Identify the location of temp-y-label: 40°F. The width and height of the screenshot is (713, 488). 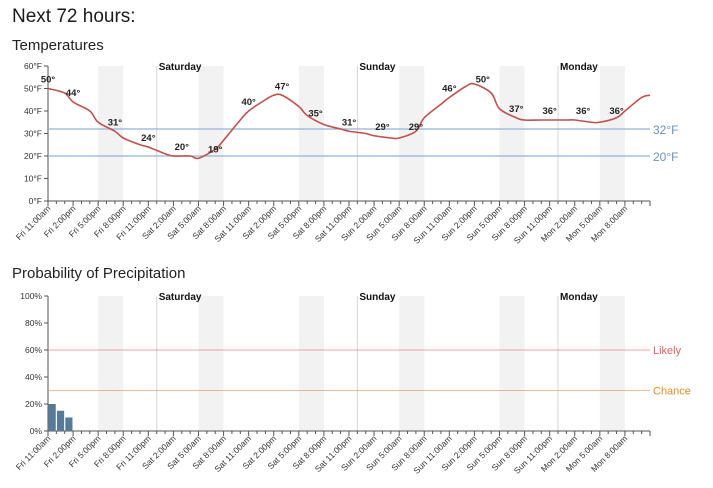
(33, 111).